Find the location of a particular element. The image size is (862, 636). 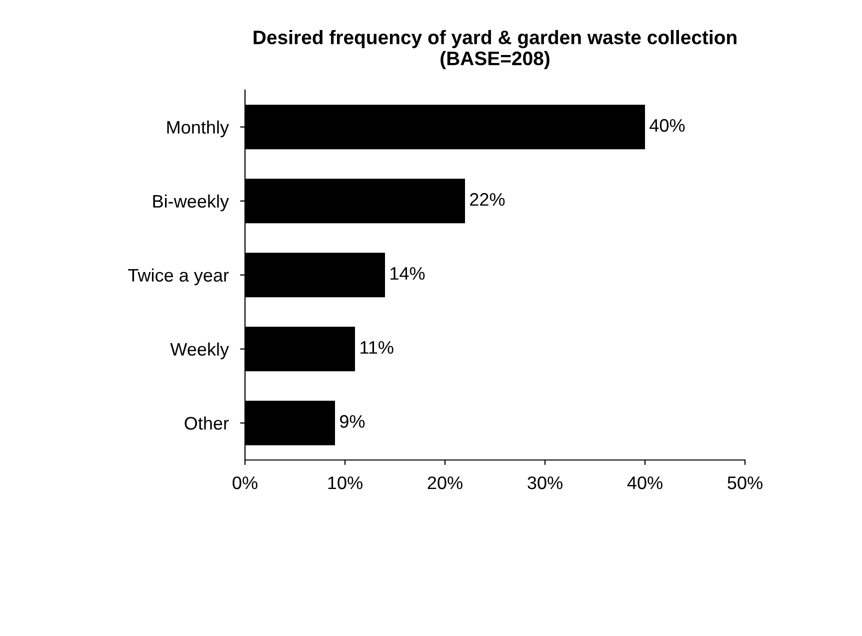

y-tick-label: Other is located at coordinates (206, 423).